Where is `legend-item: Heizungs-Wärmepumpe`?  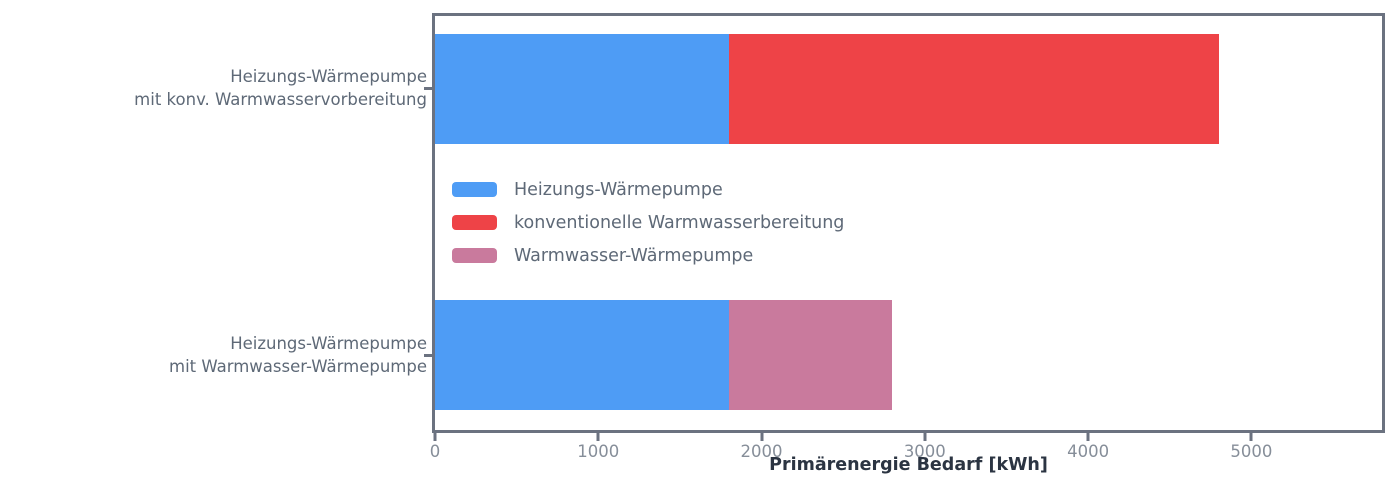 legend-item: Heizungs-Wärmepumpe is located at coordinates (648, 189).